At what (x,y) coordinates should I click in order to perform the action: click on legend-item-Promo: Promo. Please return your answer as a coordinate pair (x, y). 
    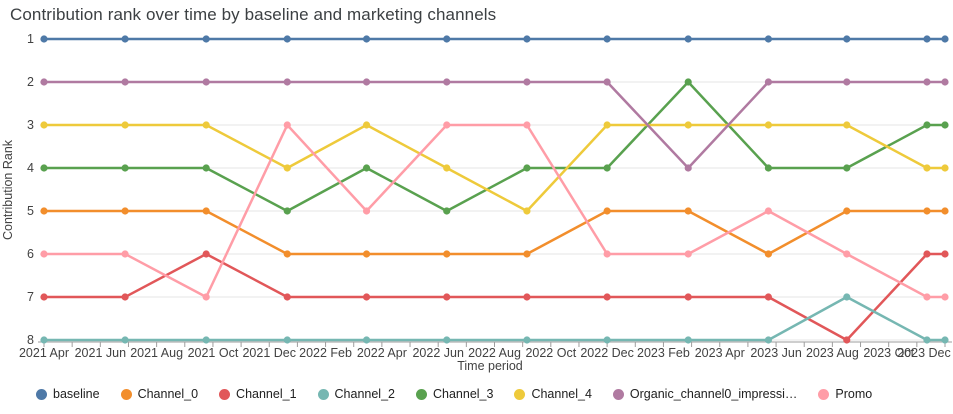
    Looking at the image, I should click on (845, 394).